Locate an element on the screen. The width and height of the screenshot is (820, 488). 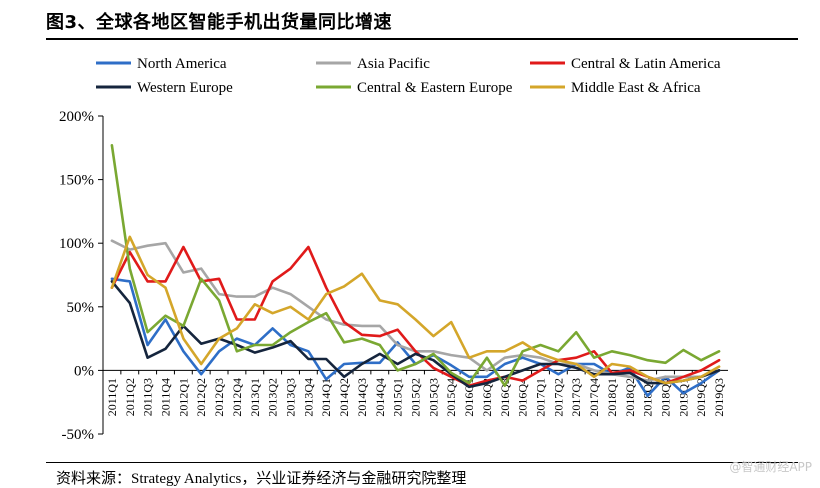
x-tick-label: 2011Q4 is located at coordinates (166, 397).